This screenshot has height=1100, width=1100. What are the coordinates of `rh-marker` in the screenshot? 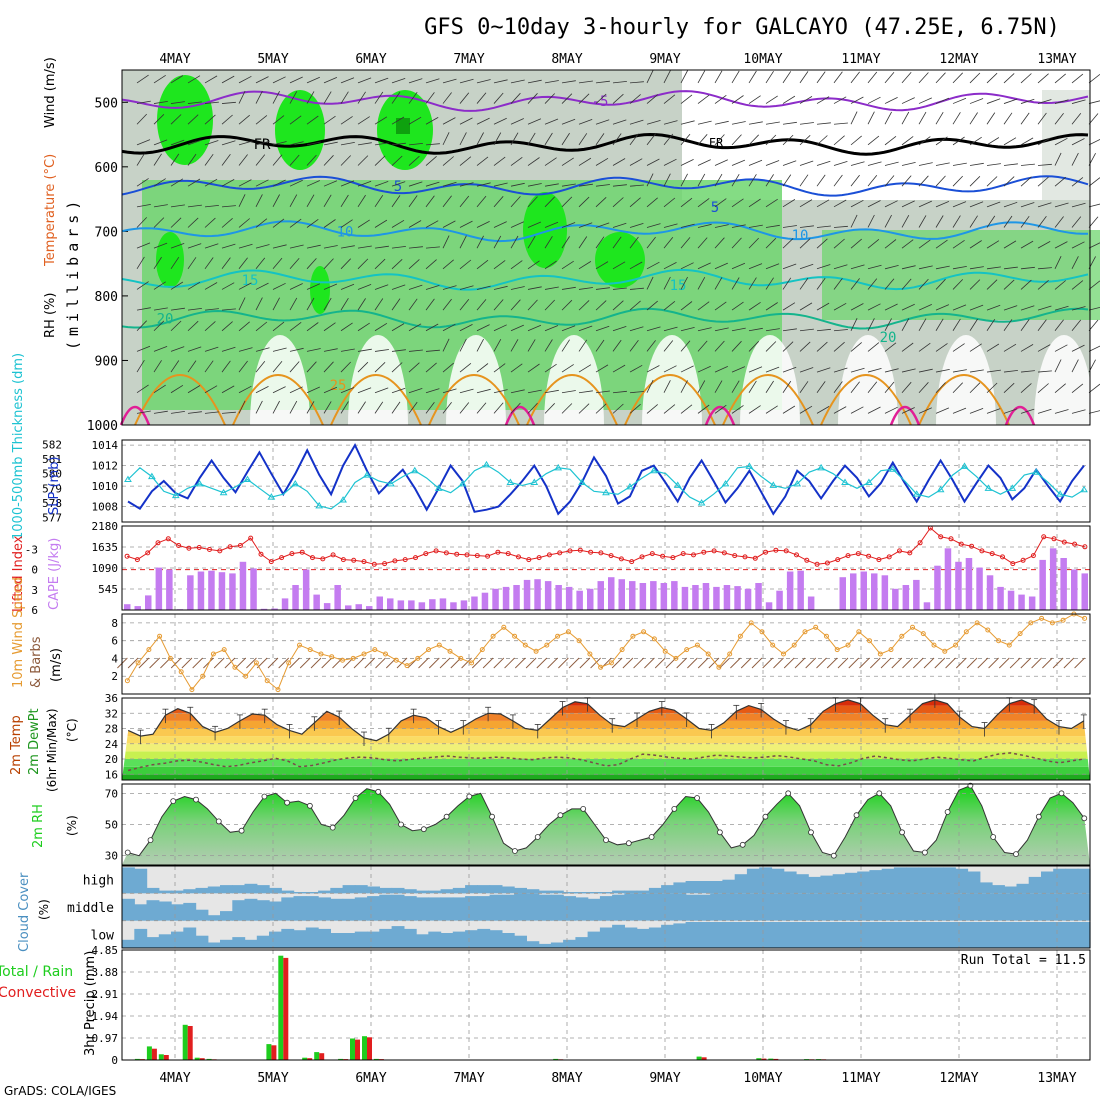 It's located at (150, 840).